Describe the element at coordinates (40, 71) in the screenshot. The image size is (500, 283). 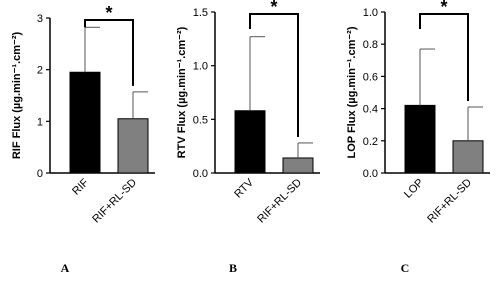
I see `y-tick-label: 2` at that location.